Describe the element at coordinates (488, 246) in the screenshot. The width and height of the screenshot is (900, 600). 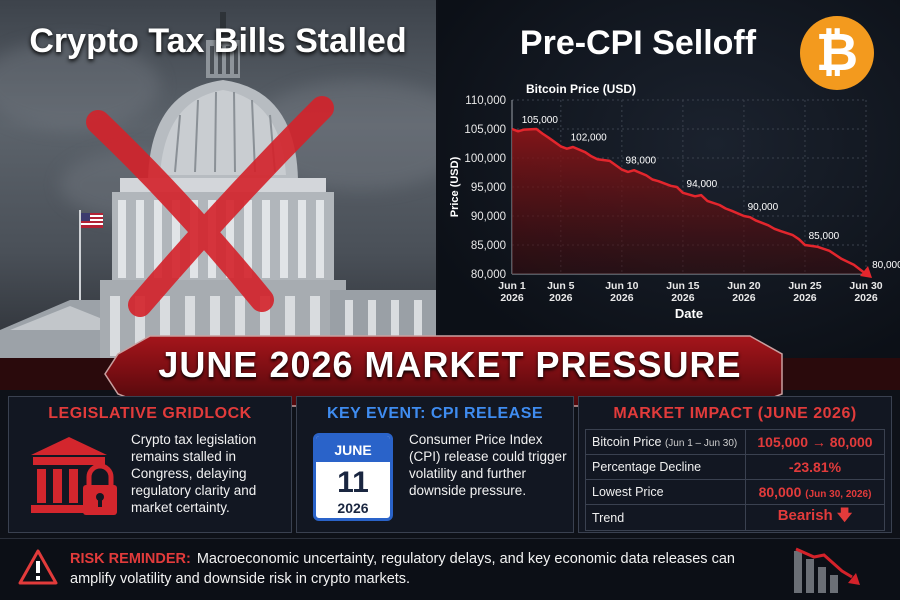
I see `y-tick-label: 85,000` at that location.